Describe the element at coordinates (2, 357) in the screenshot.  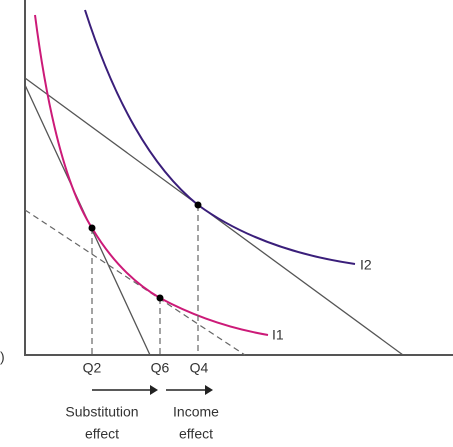
I see `origin-label: )` at that location.